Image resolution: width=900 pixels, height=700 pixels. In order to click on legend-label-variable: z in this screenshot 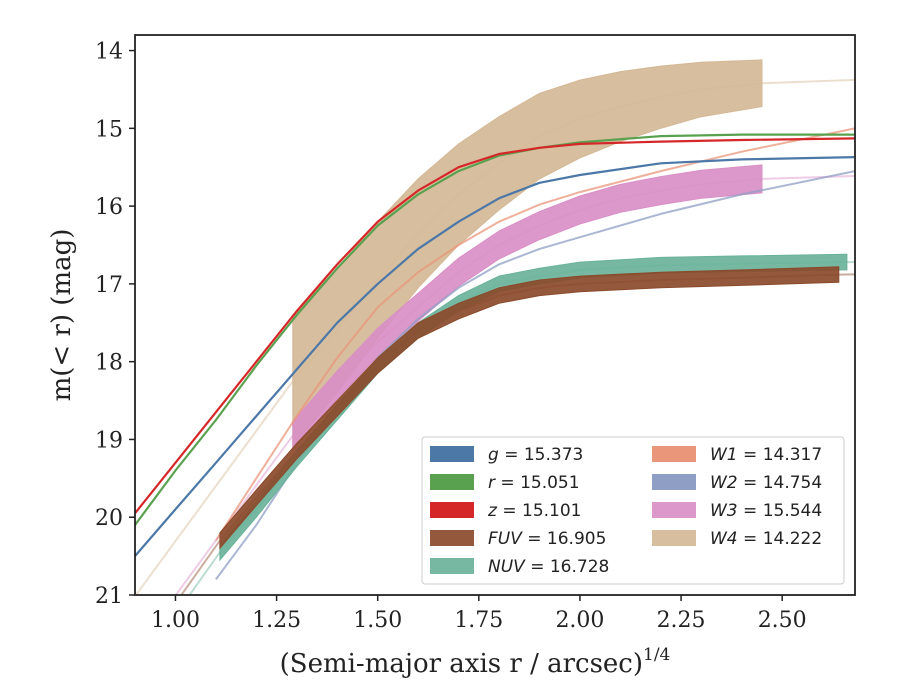, I will do `click(492, 511)`.